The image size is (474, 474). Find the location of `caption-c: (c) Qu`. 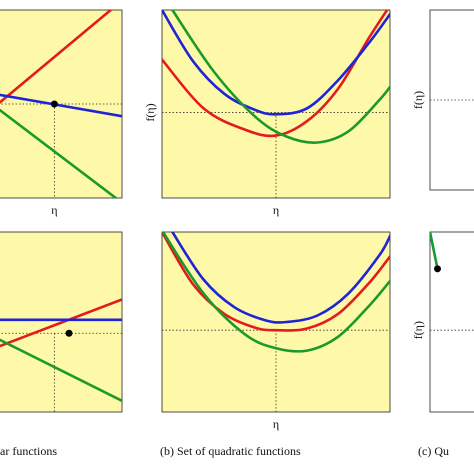

caption-c: (c) Qu is located at coordinates (433, 451).